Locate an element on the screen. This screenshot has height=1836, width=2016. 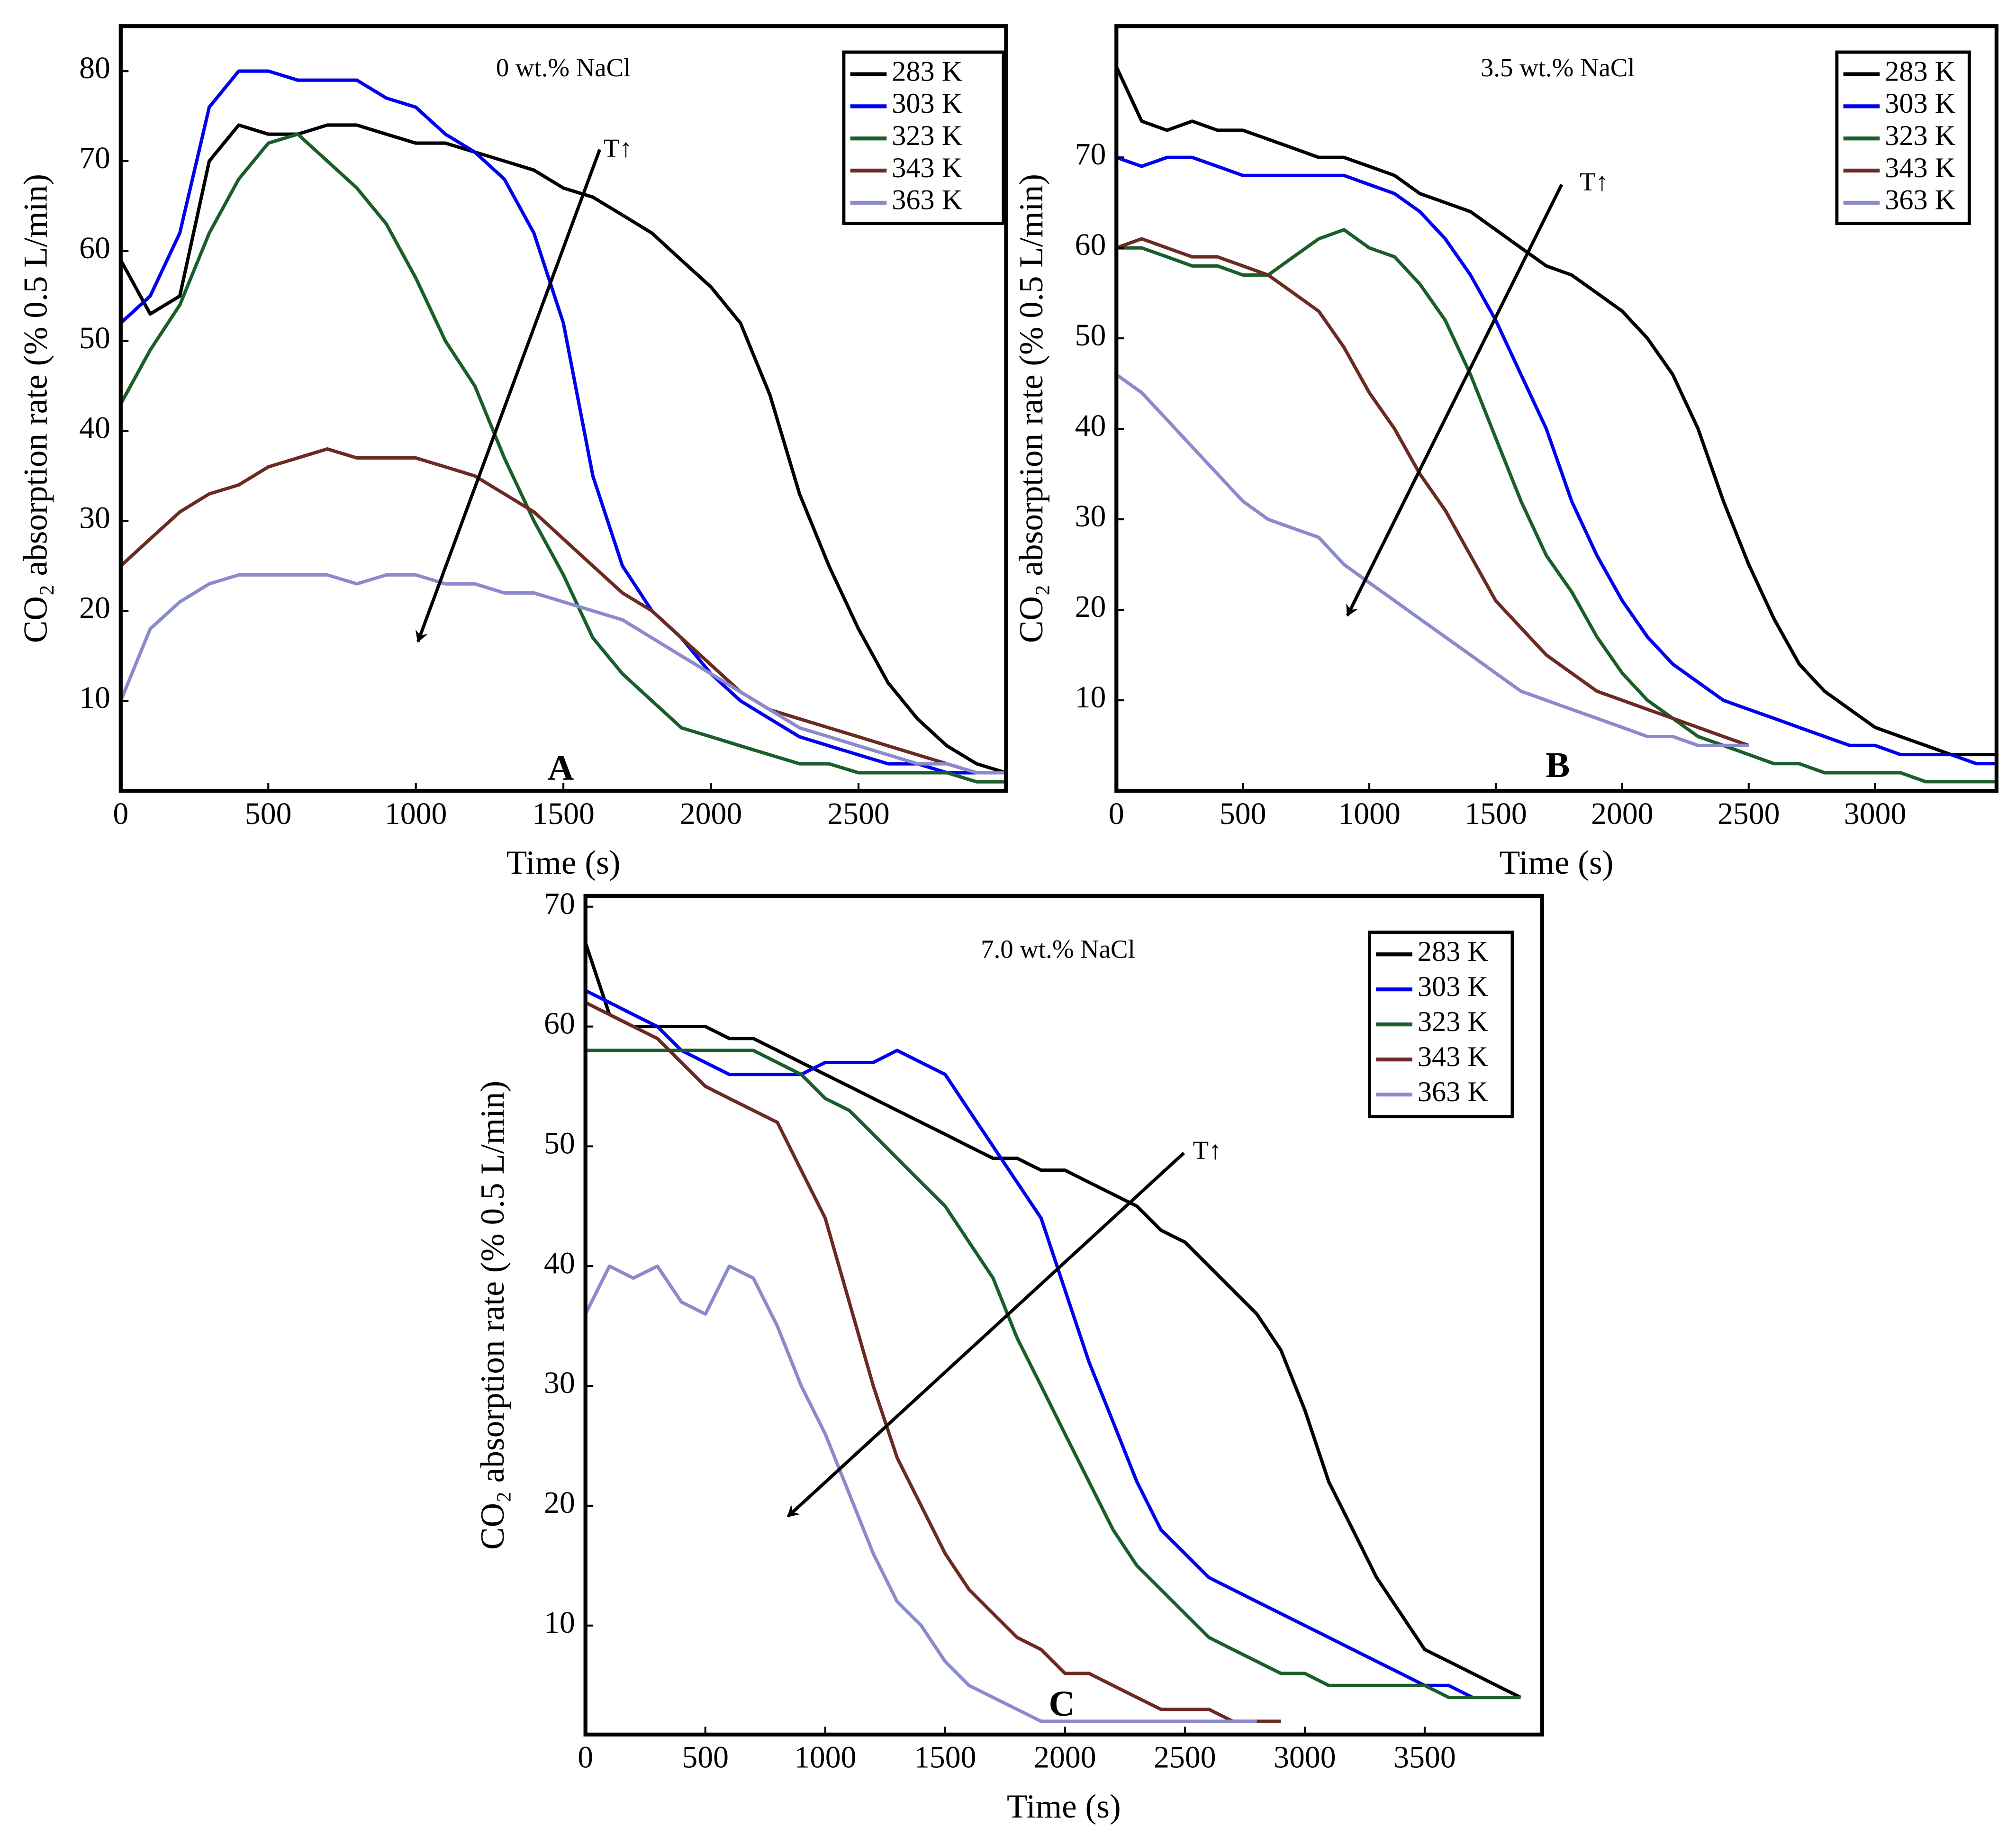
chart-title: 3.5 wt.% NaCl is located at coordinates (1558, 67).